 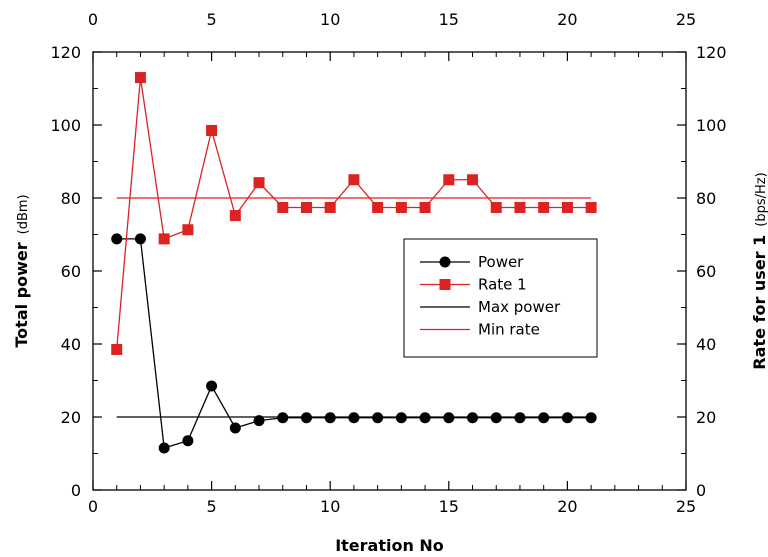 I want to click on y-axis-title: Total power (dBm), so click(x=21, y=270).